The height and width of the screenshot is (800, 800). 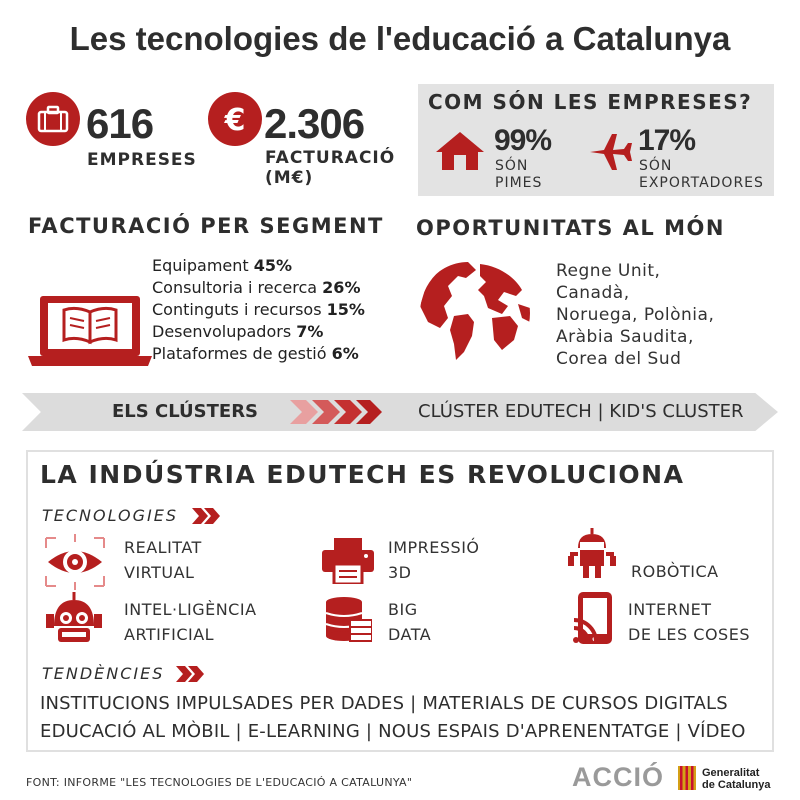 I want to click on sme-value: 99%, so click(x=523, y=140).